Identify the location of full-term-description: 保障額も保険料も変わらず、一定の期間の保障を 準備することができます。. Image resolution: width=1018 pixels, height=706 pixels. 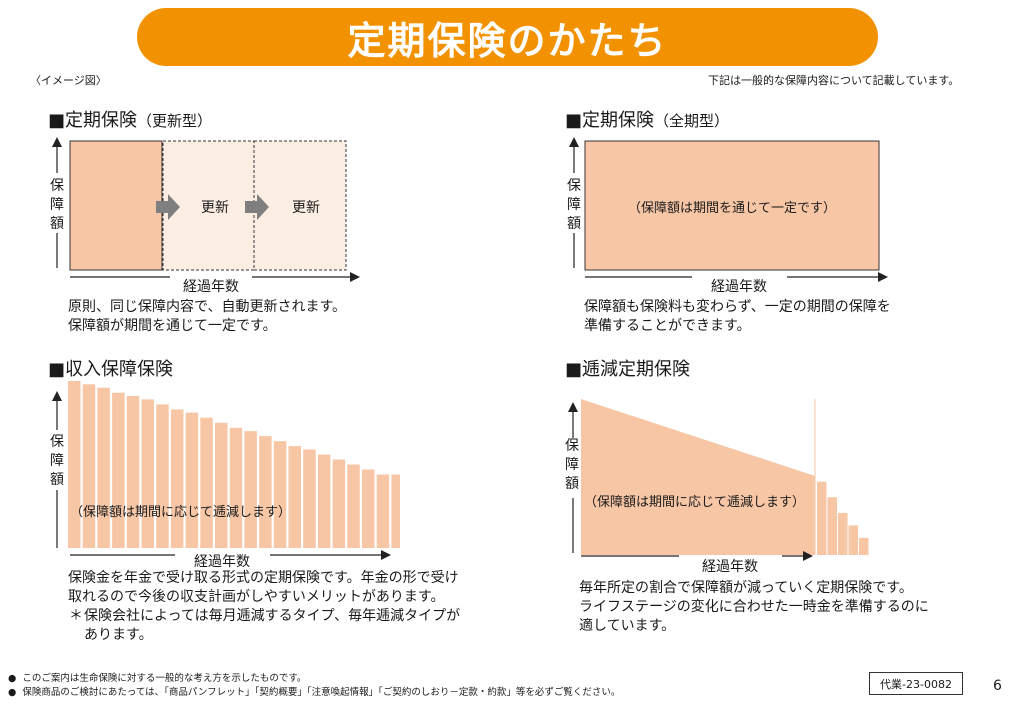
(737, 316).